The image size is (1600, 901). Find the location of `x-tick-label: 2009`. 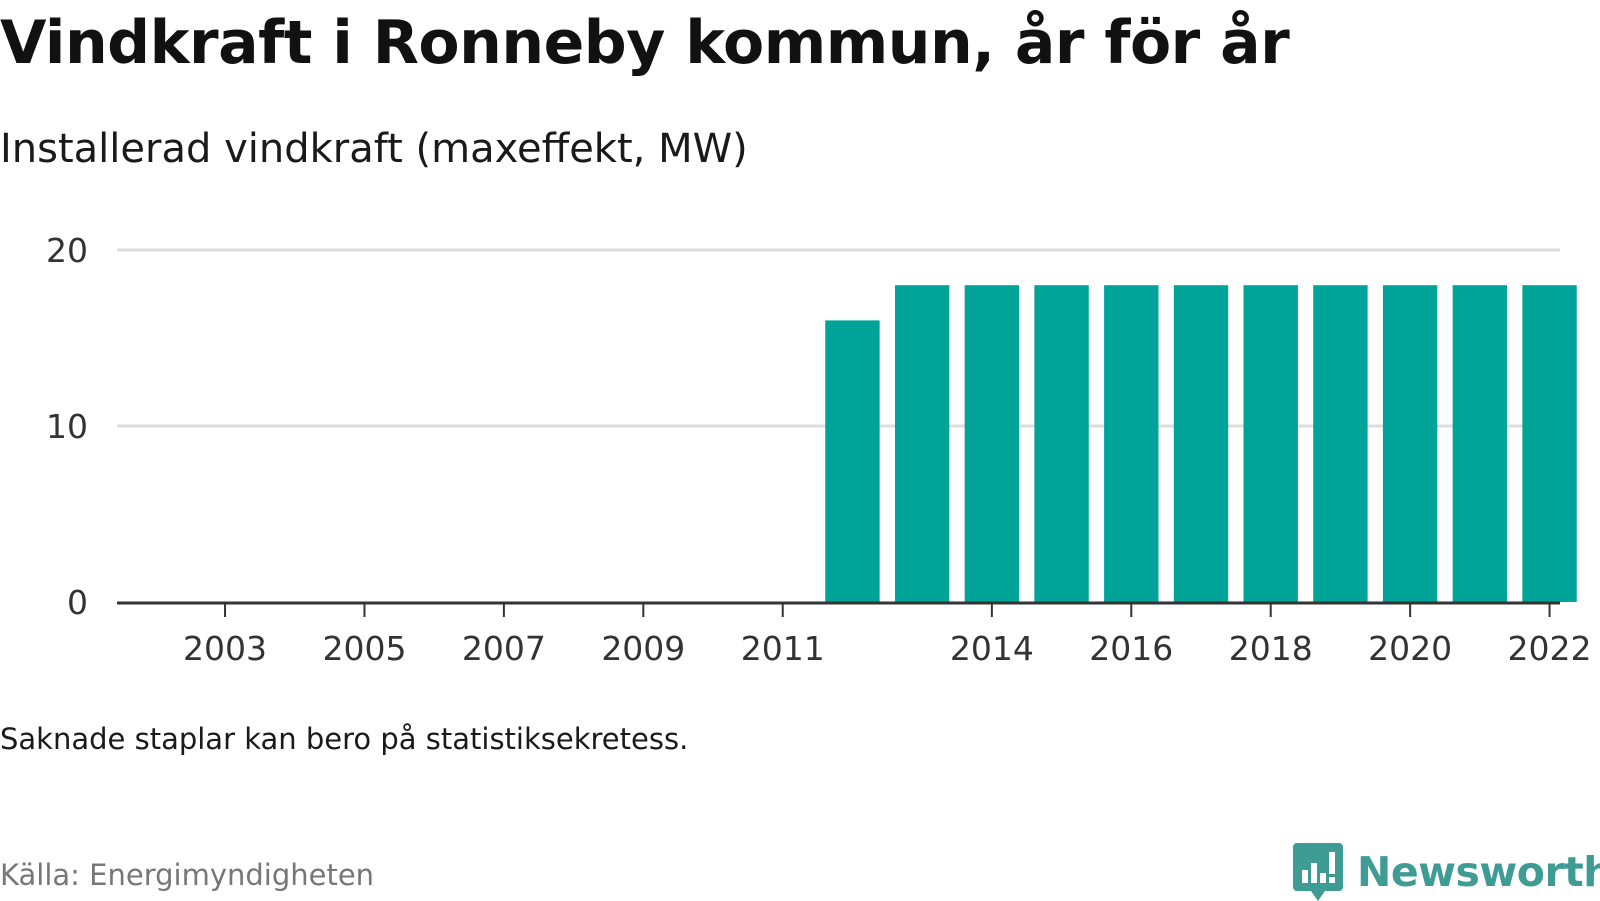

x-tick-label: 2009 is located at coordinates (643, 648).